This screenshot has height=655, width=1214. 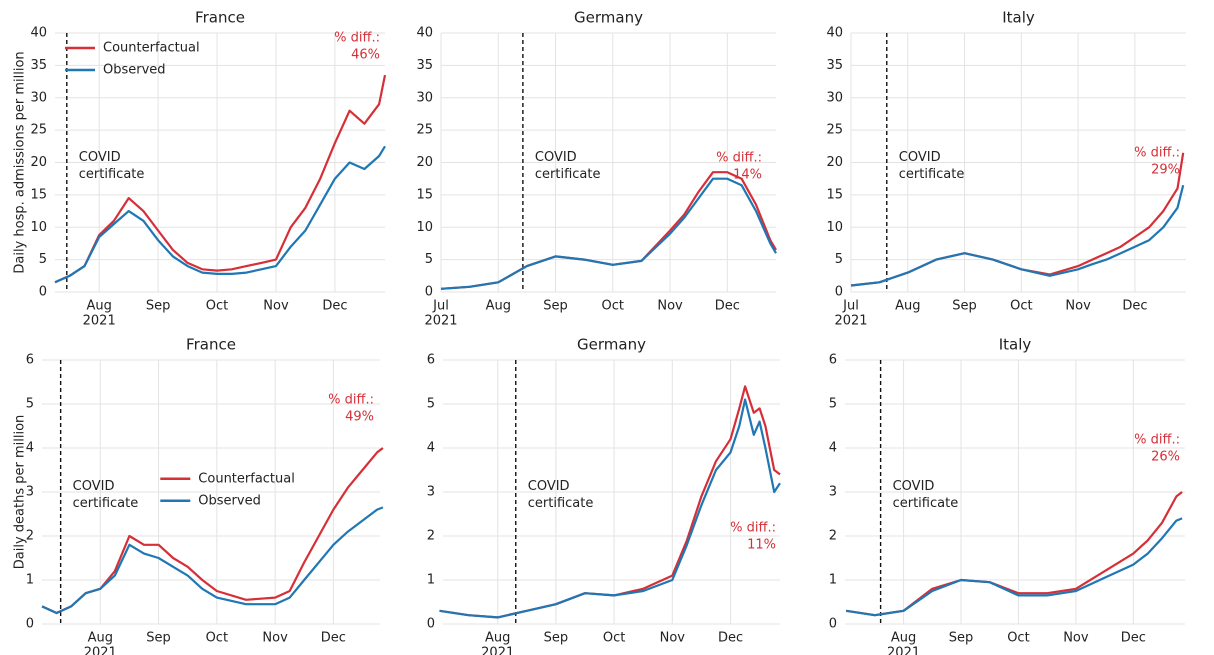 I want to click on diff-annotation: 14%, so click(x=747, y=175).